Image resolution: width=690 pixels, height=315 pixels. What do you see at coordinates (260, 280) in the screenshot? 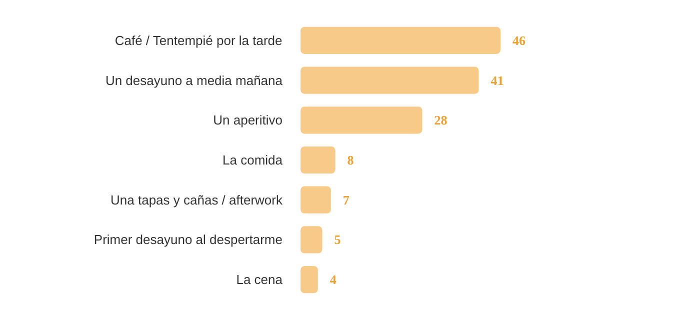
I see `y-tick-label: La cena` at bounding box center [260, 280].